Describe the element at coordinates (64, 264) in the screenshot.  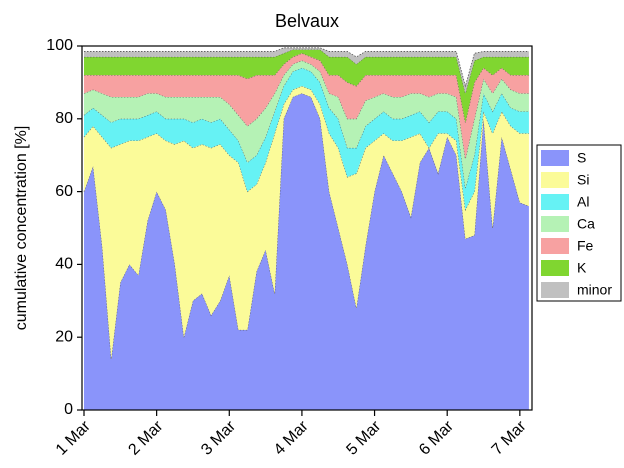
I see `y-tick-label: 40` at that location.